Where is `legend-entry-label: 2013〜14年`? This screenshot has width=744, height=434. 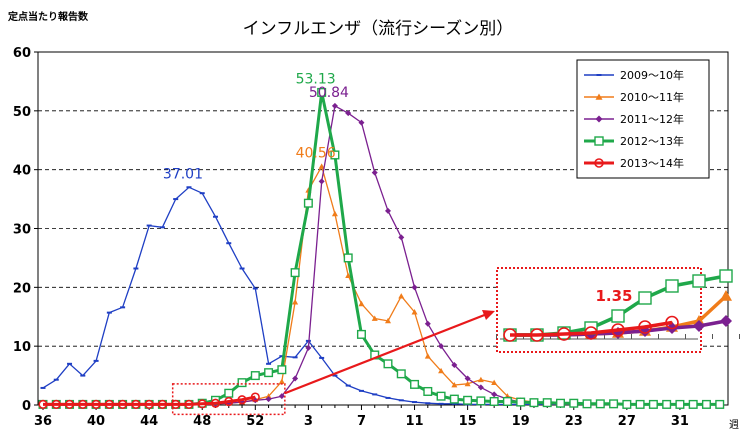
legend-entry-label: 2013〜14年 is located at coordinates (652, 163).